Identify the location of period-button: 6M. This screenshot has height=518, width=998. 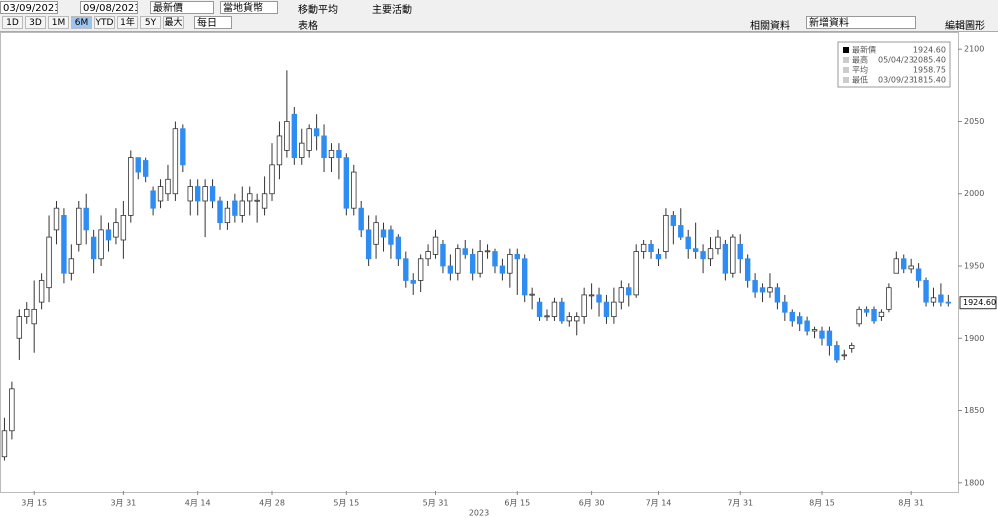
(81, 22).